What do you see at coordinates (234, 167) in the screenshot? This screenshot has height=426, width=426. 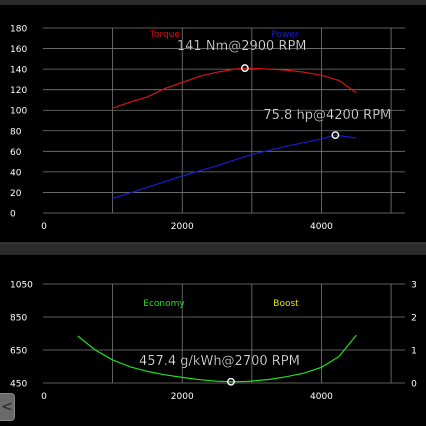 I see `series-line-power` at bounding box center [234, 167].